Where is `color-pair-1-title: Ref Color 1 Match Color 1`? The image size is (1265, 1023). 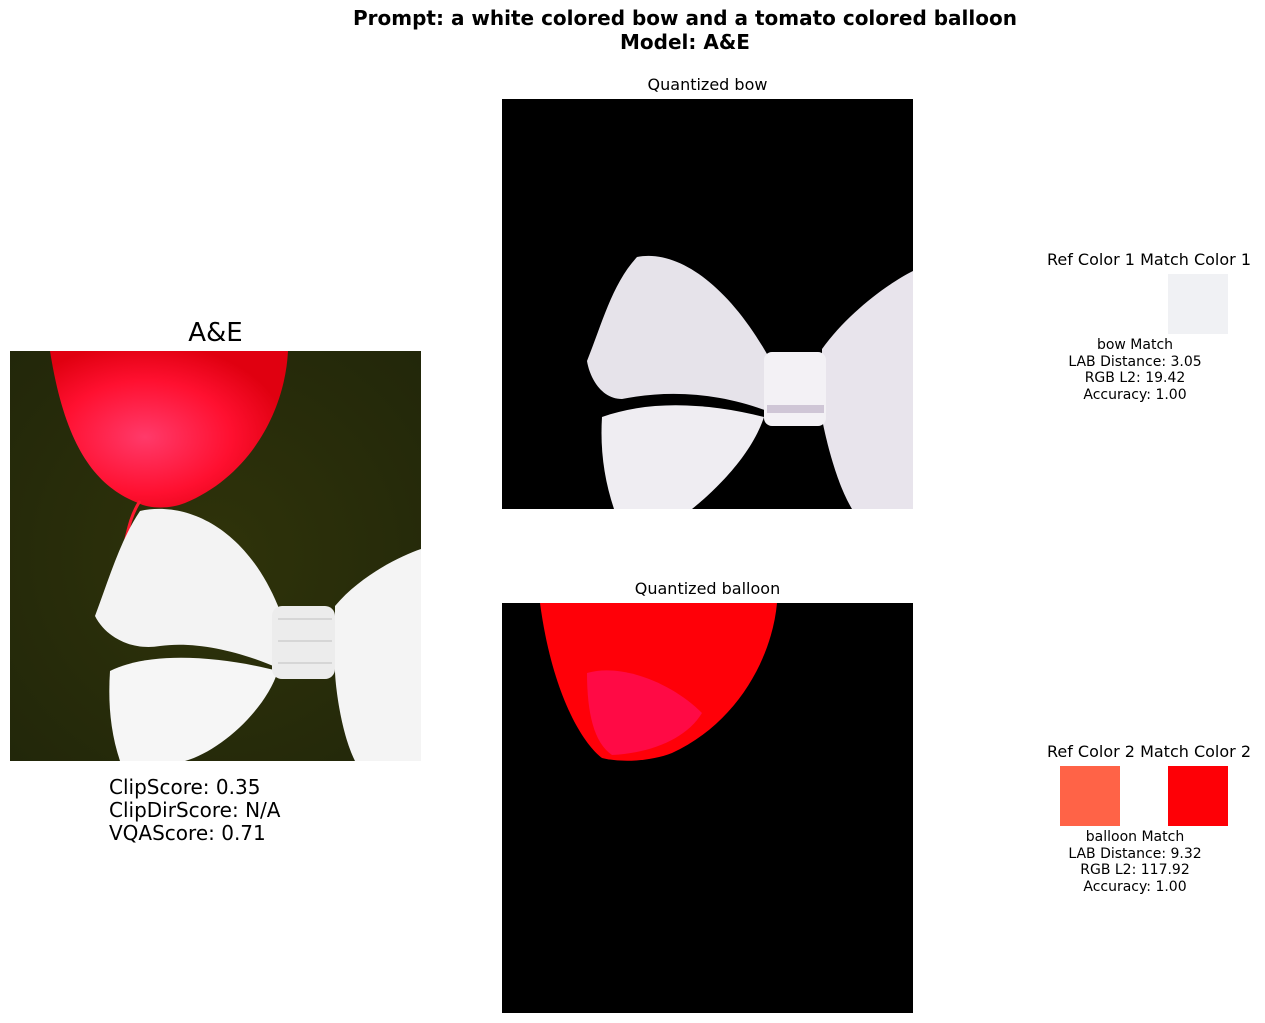
color-pair-1-title: Ref Color 1 Match Color 1 is located at coordinates (1149, 260).